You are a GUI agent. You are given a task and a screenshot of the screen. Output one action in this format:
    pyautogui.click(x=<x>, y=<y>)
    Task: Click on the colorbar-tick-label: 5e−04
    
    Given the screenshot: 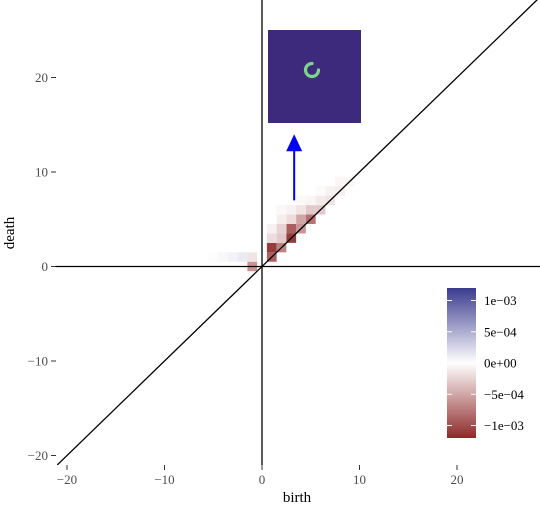 What is the action you would take?
    pyautogui.click(x=500, y=331)
    